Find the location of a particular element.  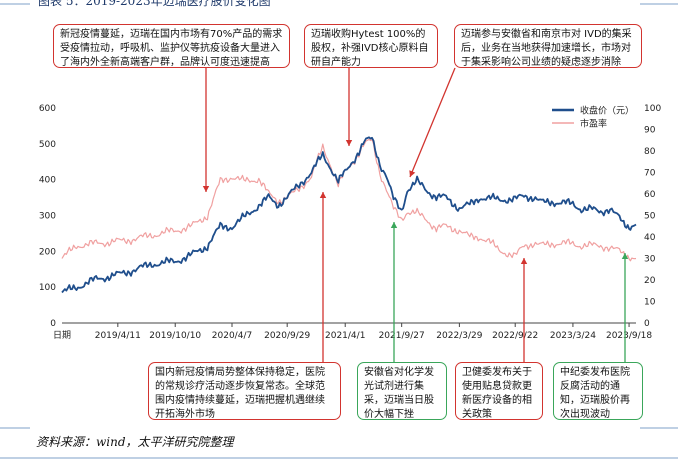

y-left-tick-label: 600 is located at coordinates (47, 109).